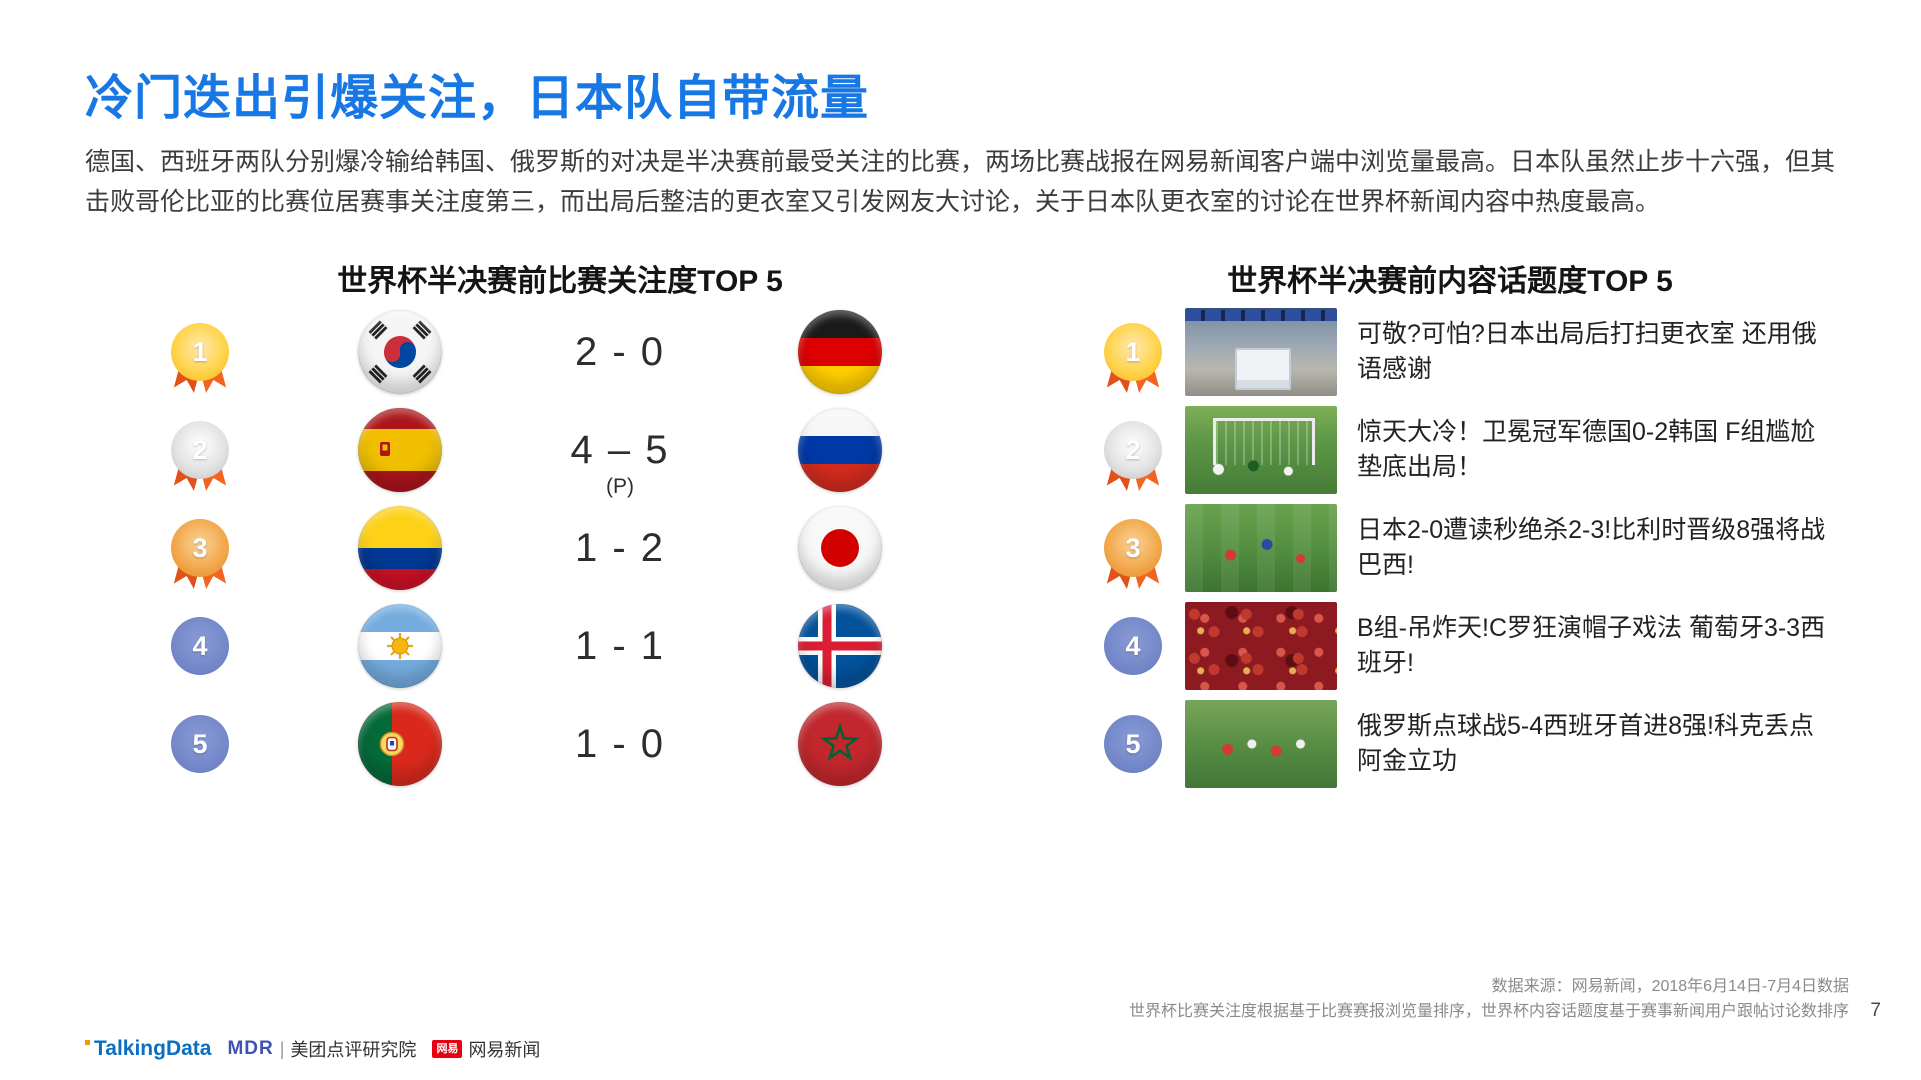  I want to click on page-number: 7, so click(1875, 1010).